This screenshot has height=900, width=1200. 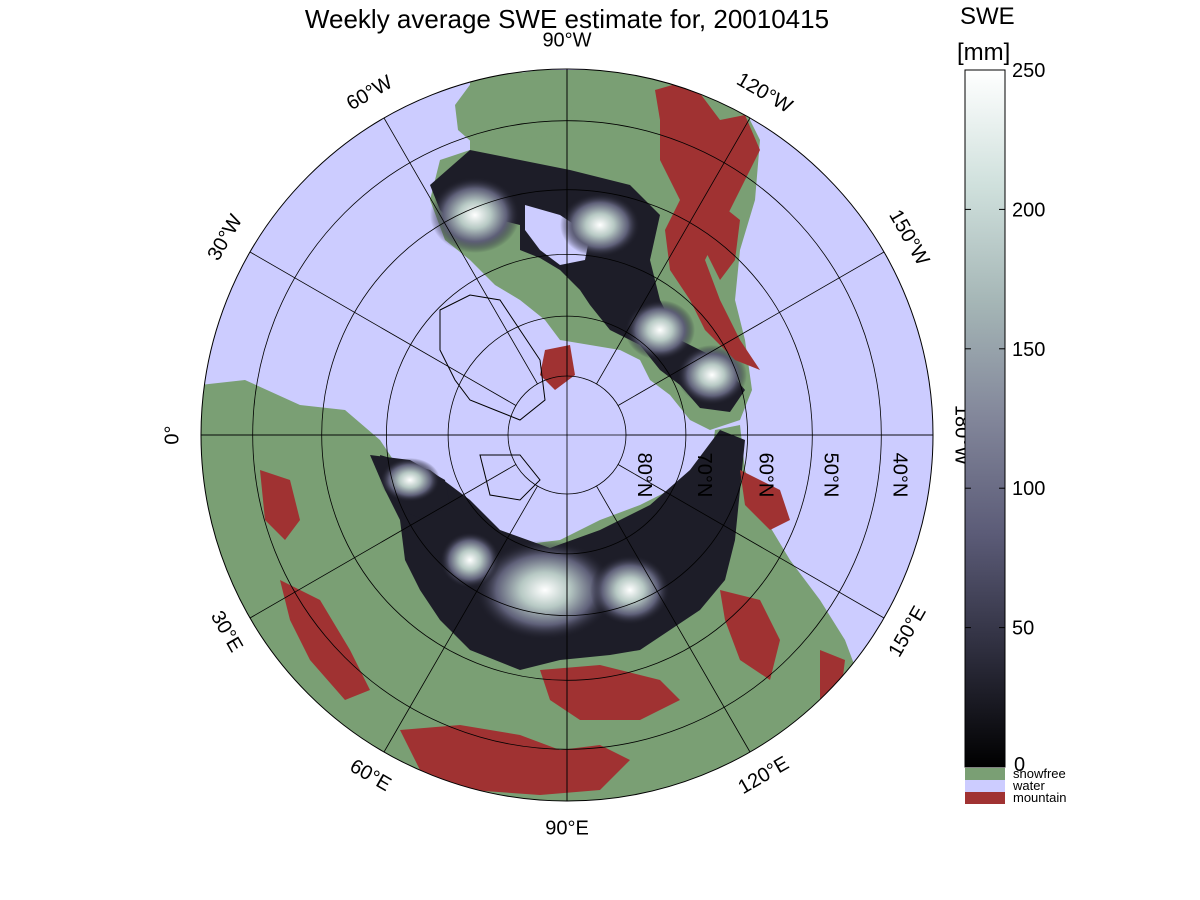 What do you see at coordinates (907, 631) in the screenshot?
I see `lon-label-8: 150°E` at bounding box center [907, 631].